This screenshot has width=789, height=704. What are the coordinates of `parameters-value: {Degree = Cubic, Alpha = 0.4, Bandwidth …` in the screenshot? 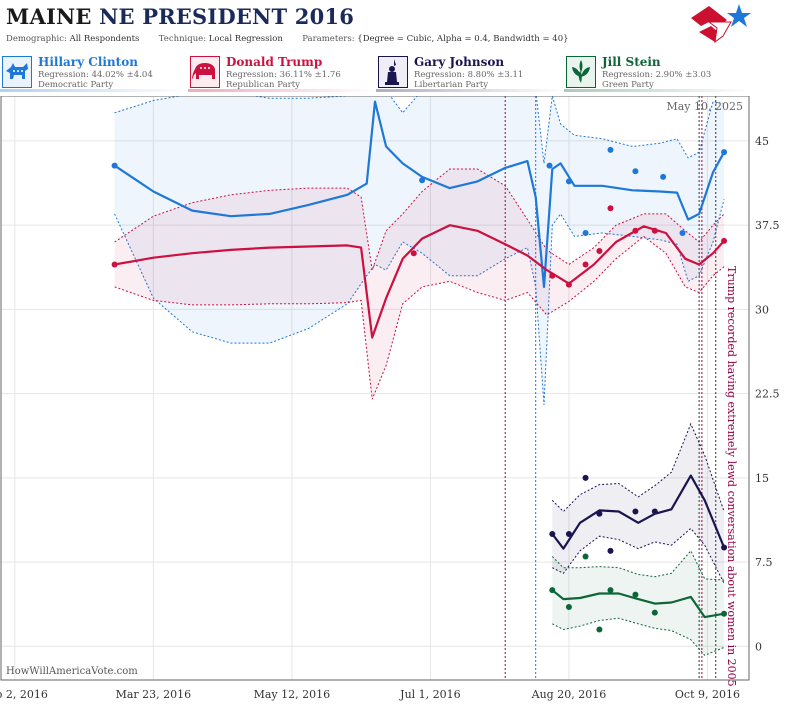 It's located at (462, 39).